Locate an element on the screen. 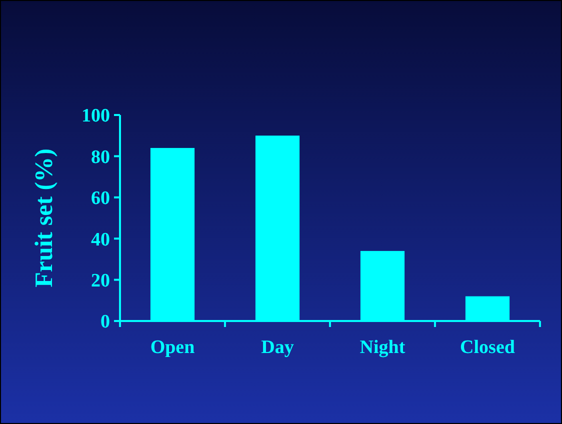 The image size is (562, 424). x-tick-label: Day is located at coordinates (277, 347).